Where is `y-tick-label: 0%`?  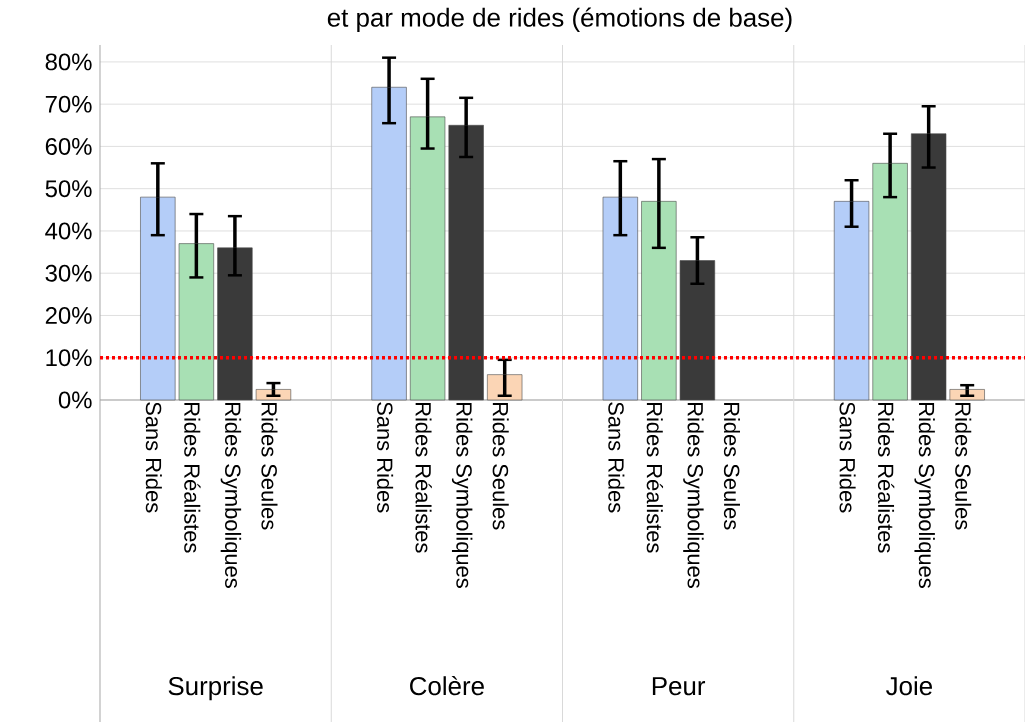 y-tick-label: 0% is located at coordinates (75, 400).